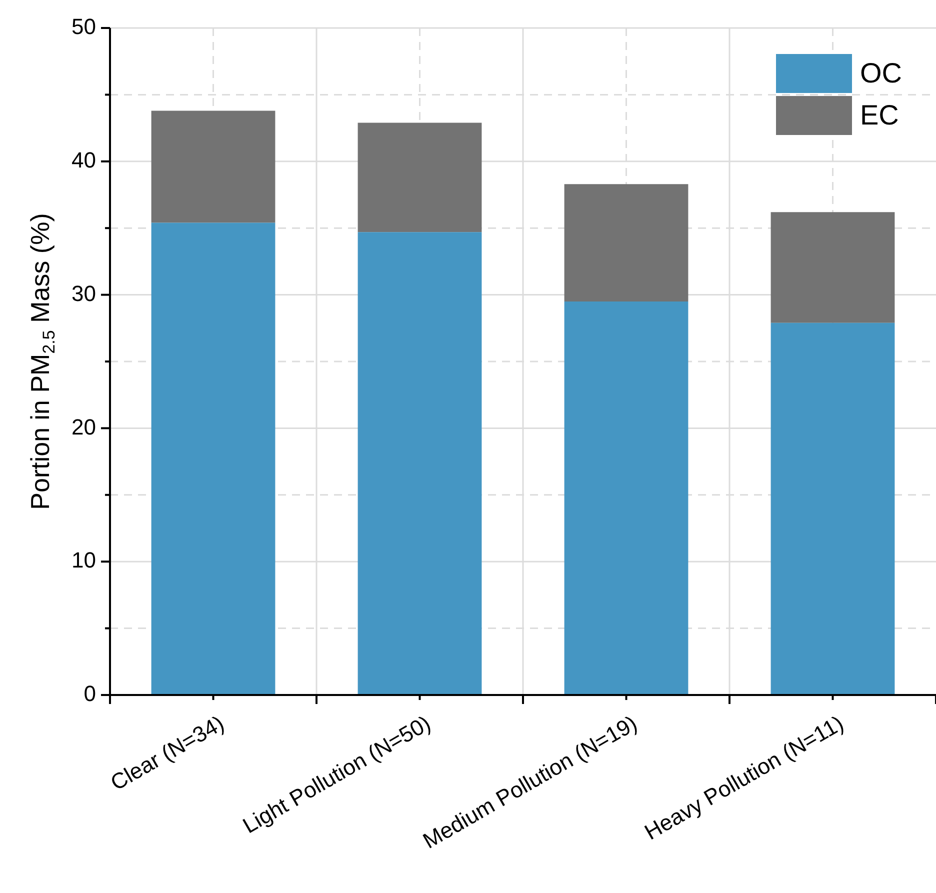  Describe the element at coordinates (90, 693) in the screenshot. I see `y-tick-label: 0` at that location.